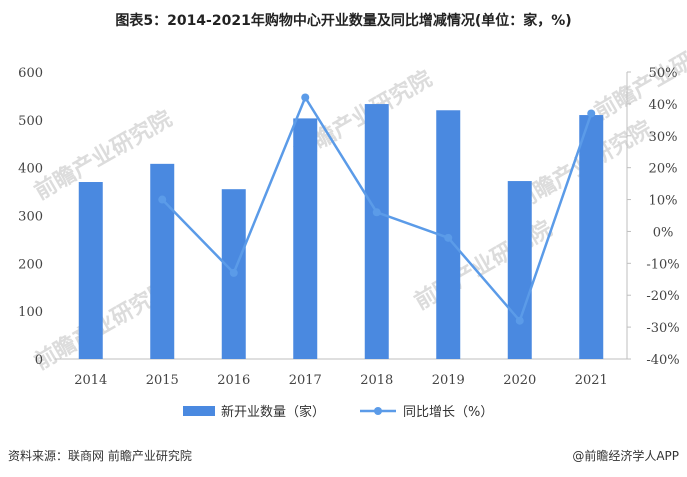  Describe the element at coordinates (663, 201) in the screenshot. I see `y-right-tick-label: 10%` at that location.